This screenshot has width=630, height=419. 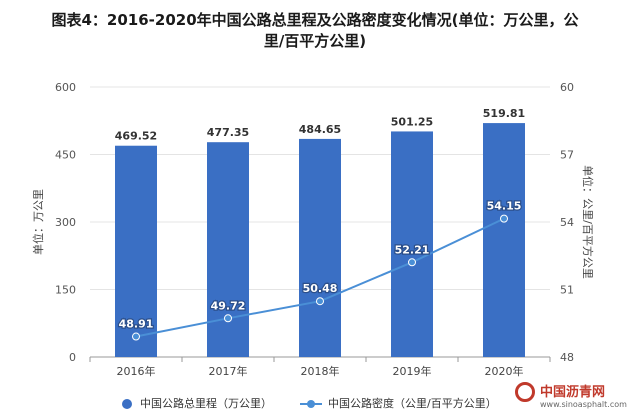 What do you see at coordinates (315, 41) in the screenshot?
I see `chart-title-line2: 里/百平方公里)` at bounding box center [315, 41].